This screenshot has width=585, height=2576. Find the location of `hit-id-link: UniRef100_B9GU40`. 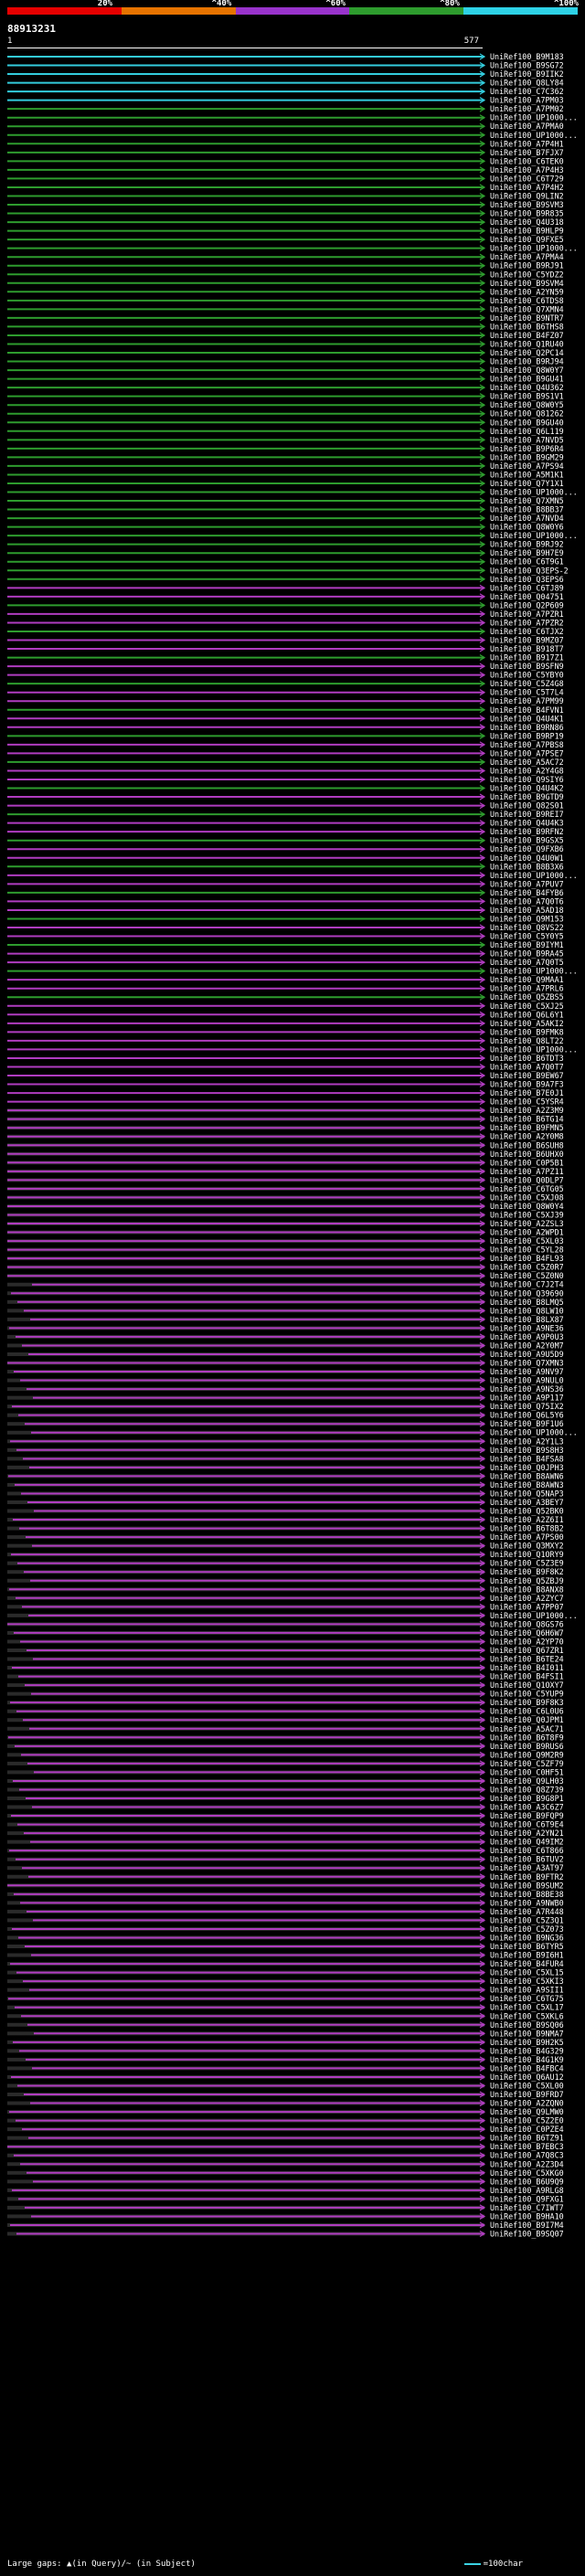

hit-id-link: UniRef100_B9GU40 is located at coordinates (527, 422).